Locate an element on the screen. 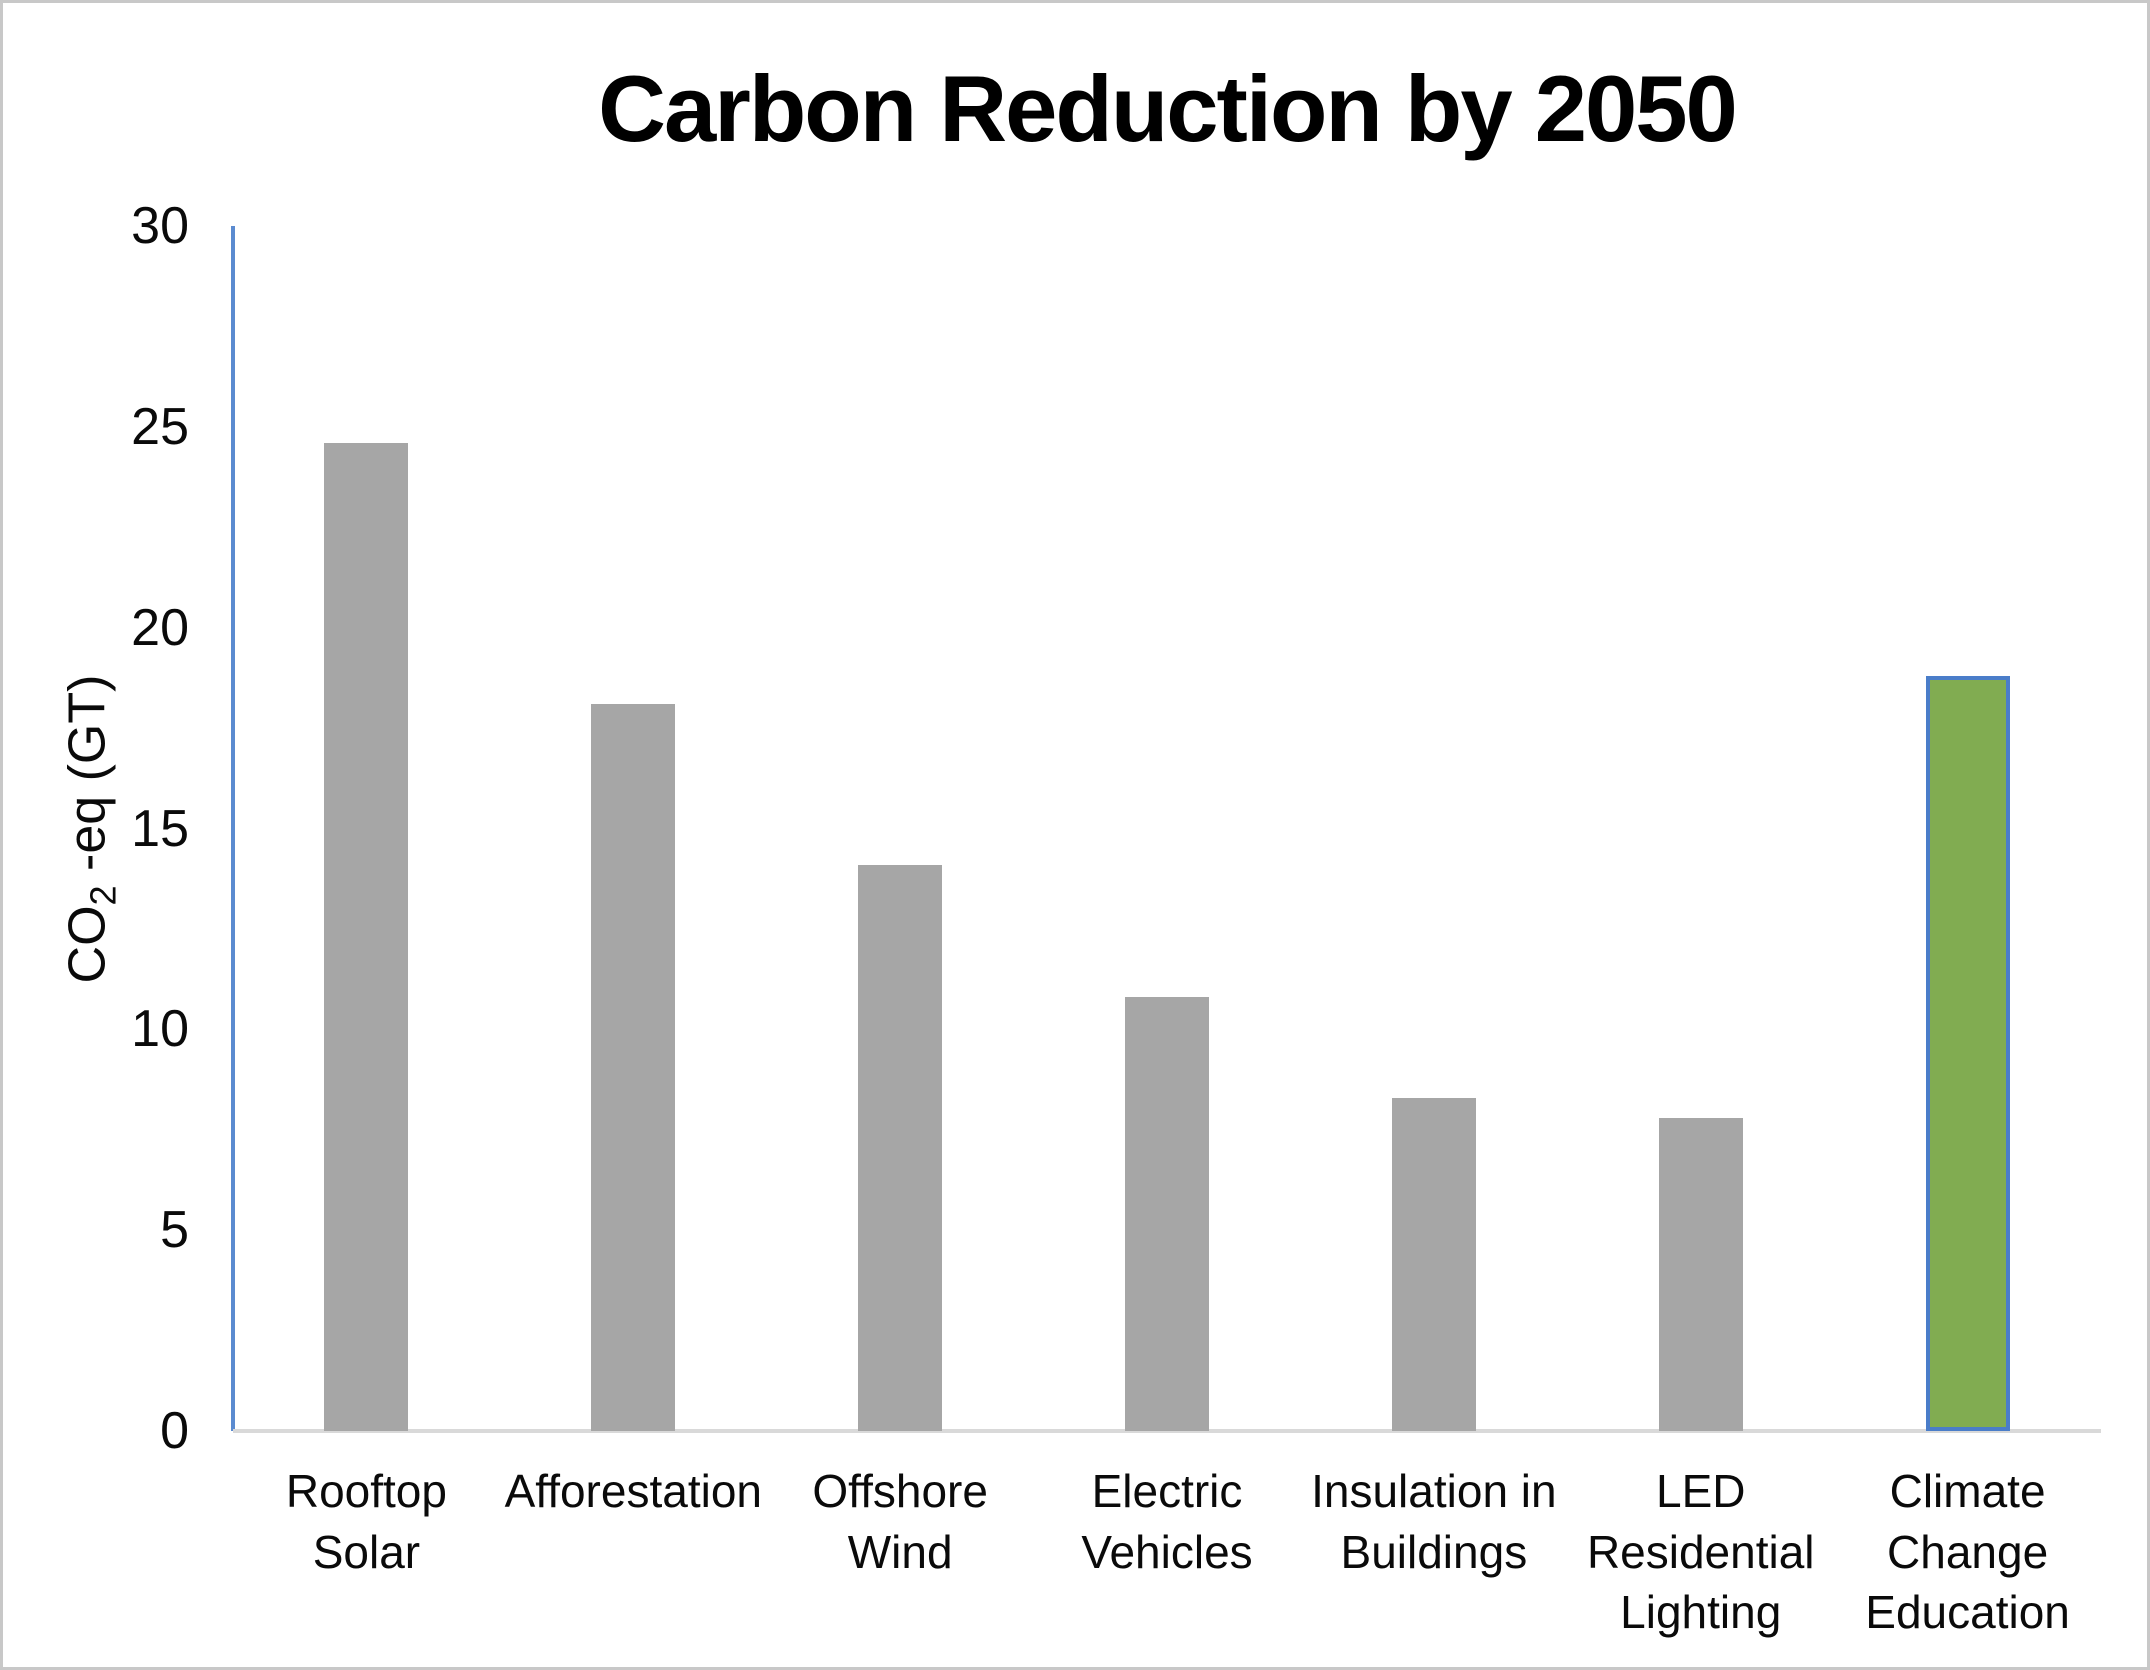 Image resolution: width=2150 pixels, height=1670 pixels. category-label-afforestation: Afforestation is located at coordinates (633, 1491).